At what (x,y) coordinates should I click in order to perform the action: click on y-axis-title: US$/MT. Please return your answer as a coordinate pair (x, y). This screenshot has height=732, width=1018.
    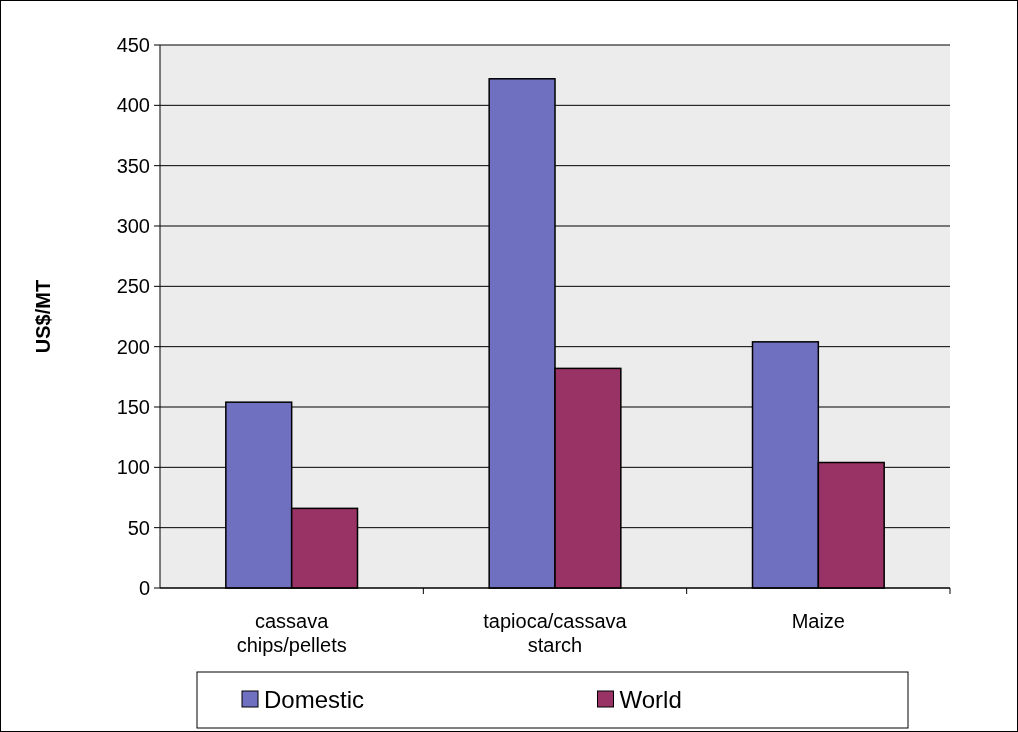
    Looking at the image, I should click on (43, 316).